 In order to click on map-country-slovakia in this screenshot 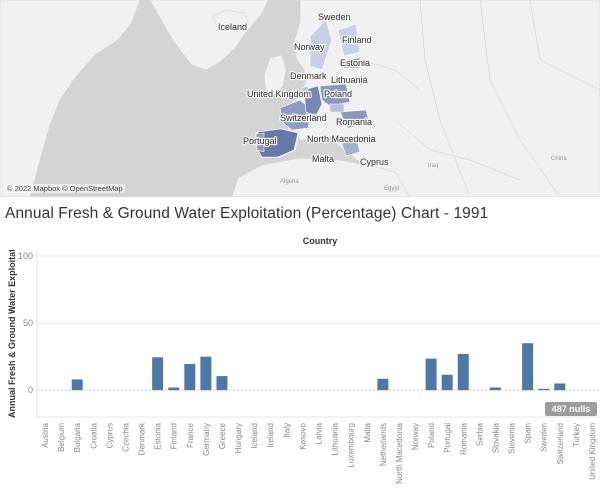, I will do `click(337, 108)`.